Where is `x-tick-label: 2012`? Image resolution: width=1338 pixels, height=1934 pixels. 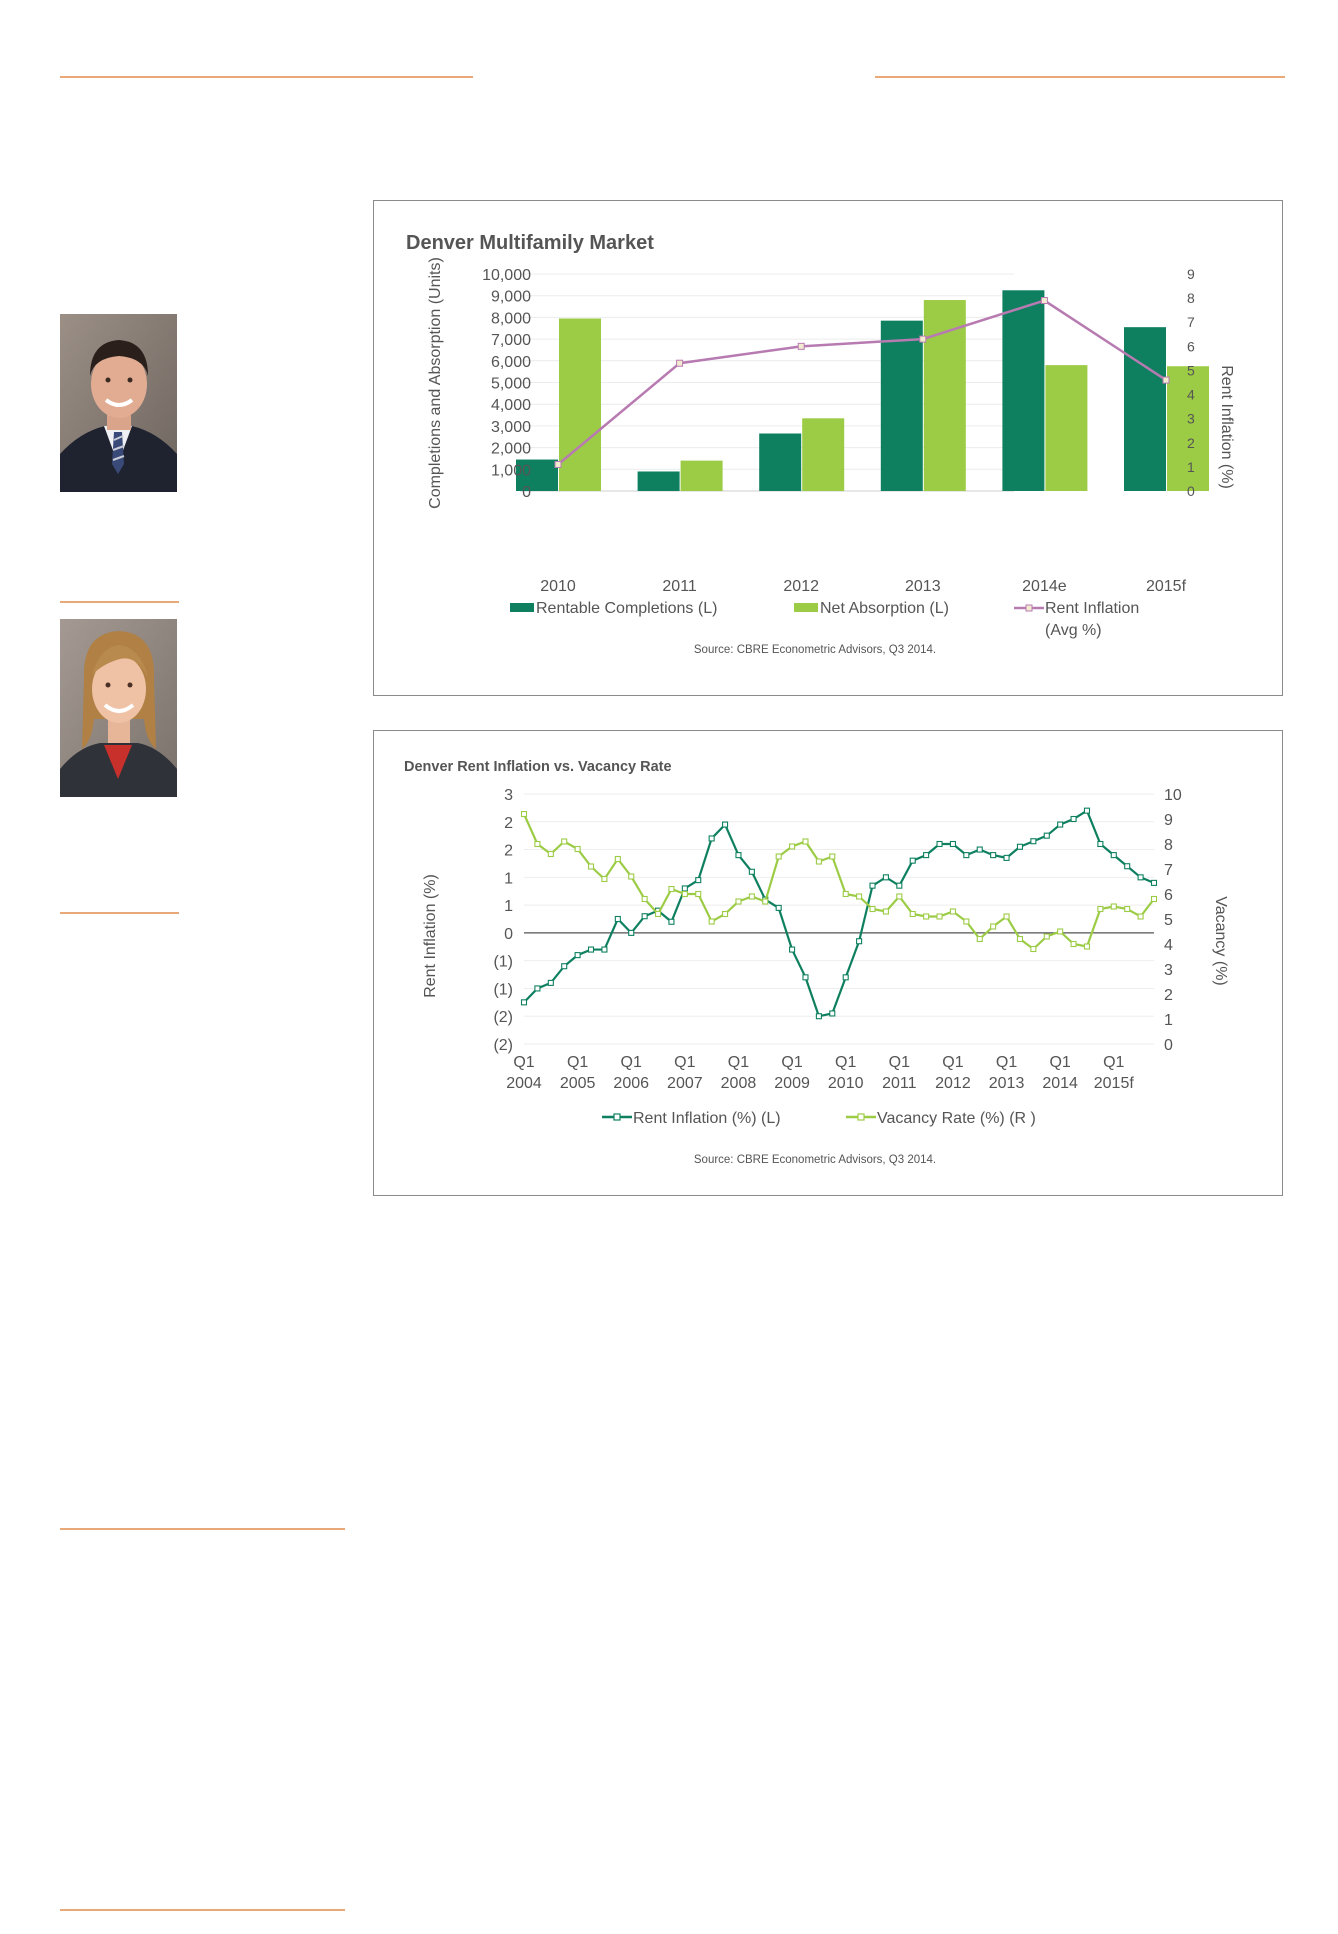 x-tick-label: 2012 is located at coordinates (801, 586).